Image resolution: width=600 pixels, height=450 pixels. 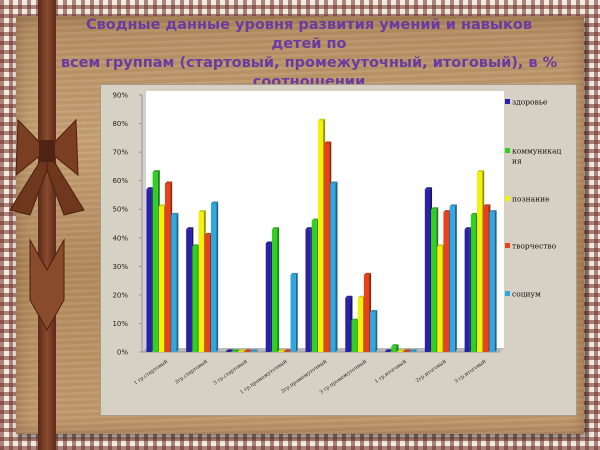 I want to click on y-tick-label: 0%, so click(x=122, y=353).